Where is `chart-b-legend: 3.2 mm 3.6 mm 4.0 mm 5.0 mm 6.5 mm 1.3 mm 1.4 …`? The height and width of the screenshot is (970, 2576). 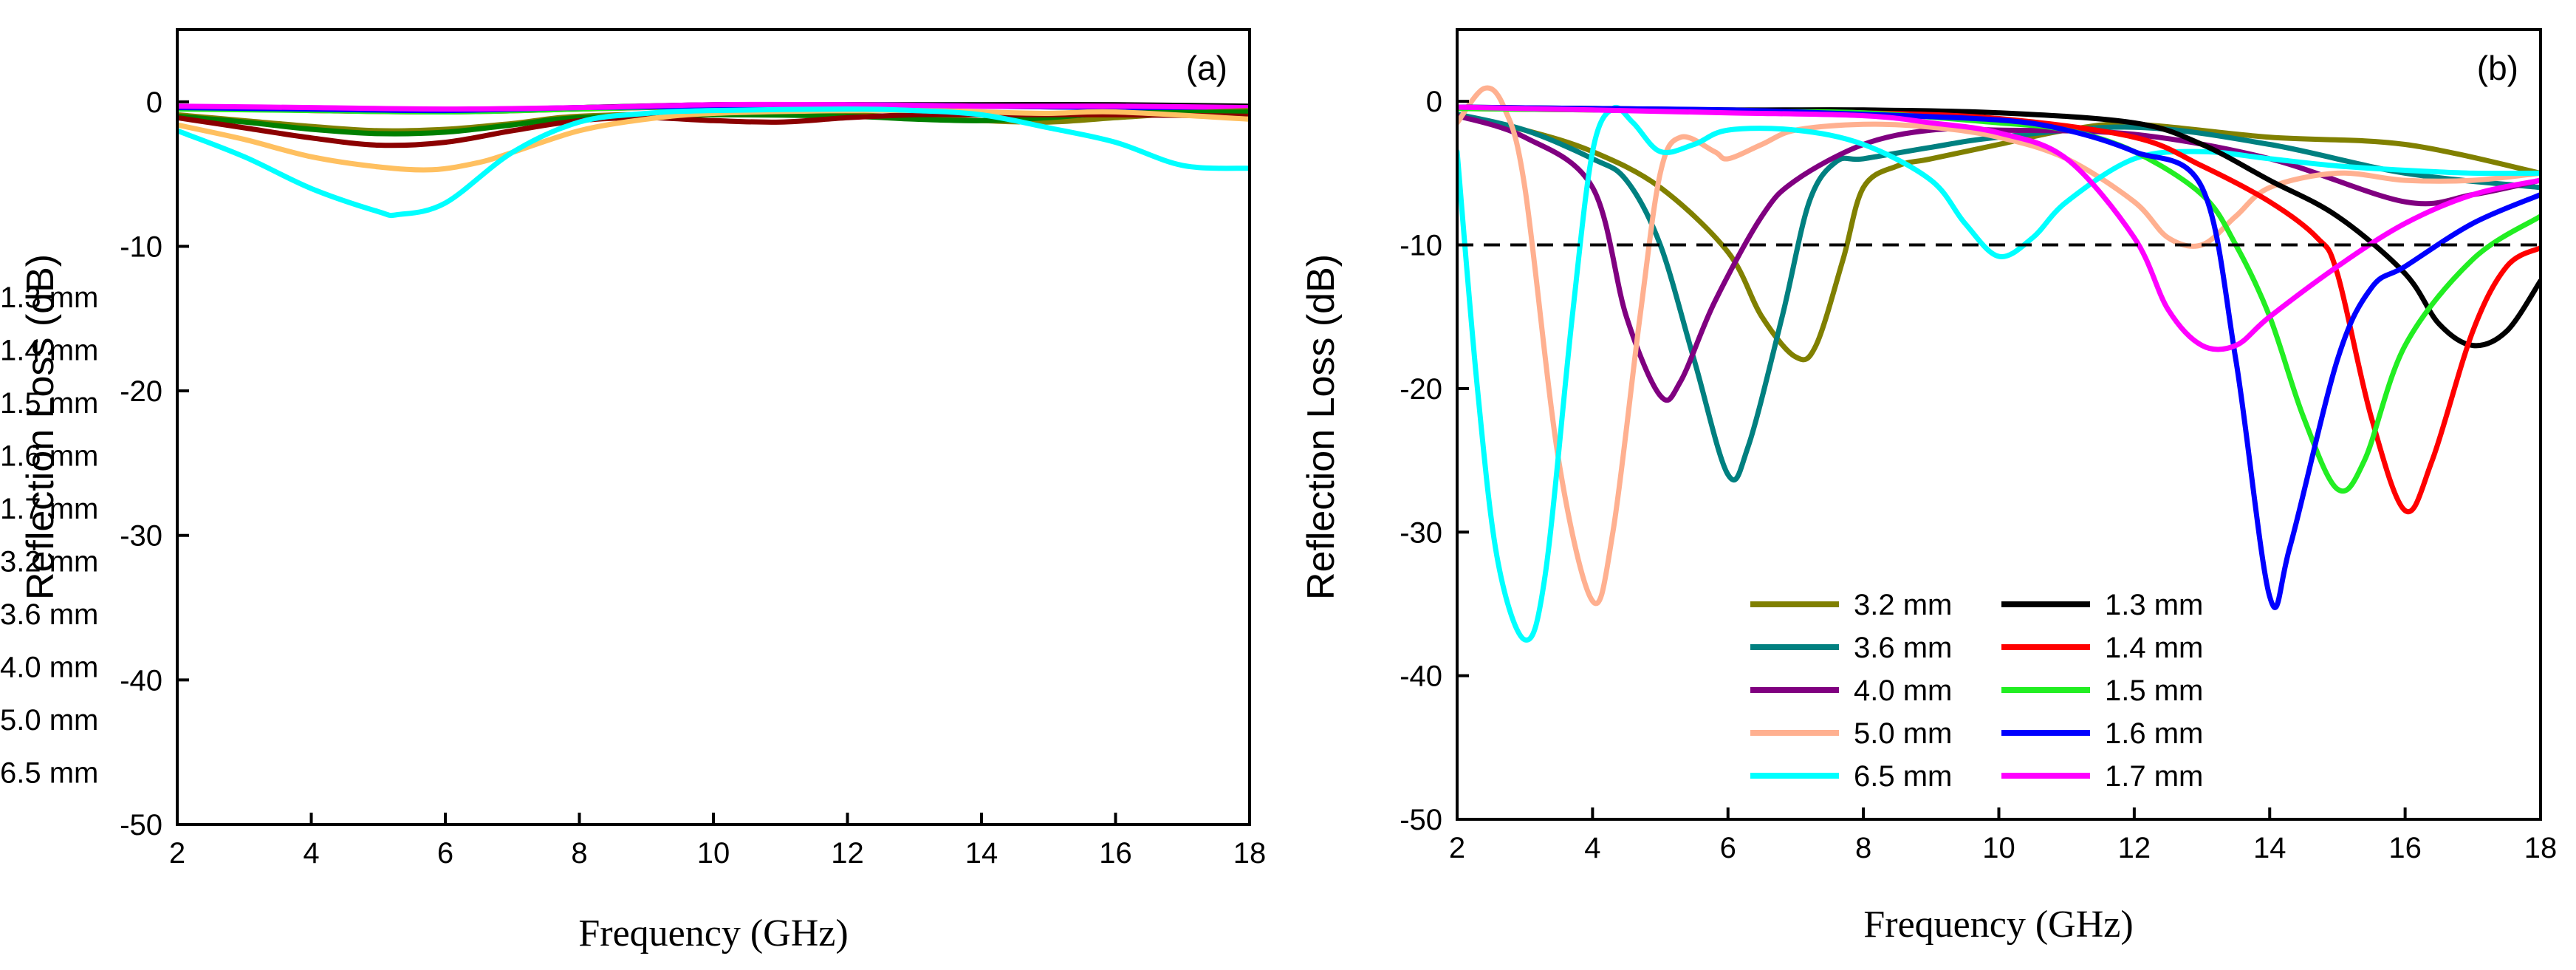 chart-b-legend: 3.2 mm 3.6 mm 4.0 mm 5.0 mm 6.5 mm 1.3 mm 1.4 … is located at coordinates (1976, 691).